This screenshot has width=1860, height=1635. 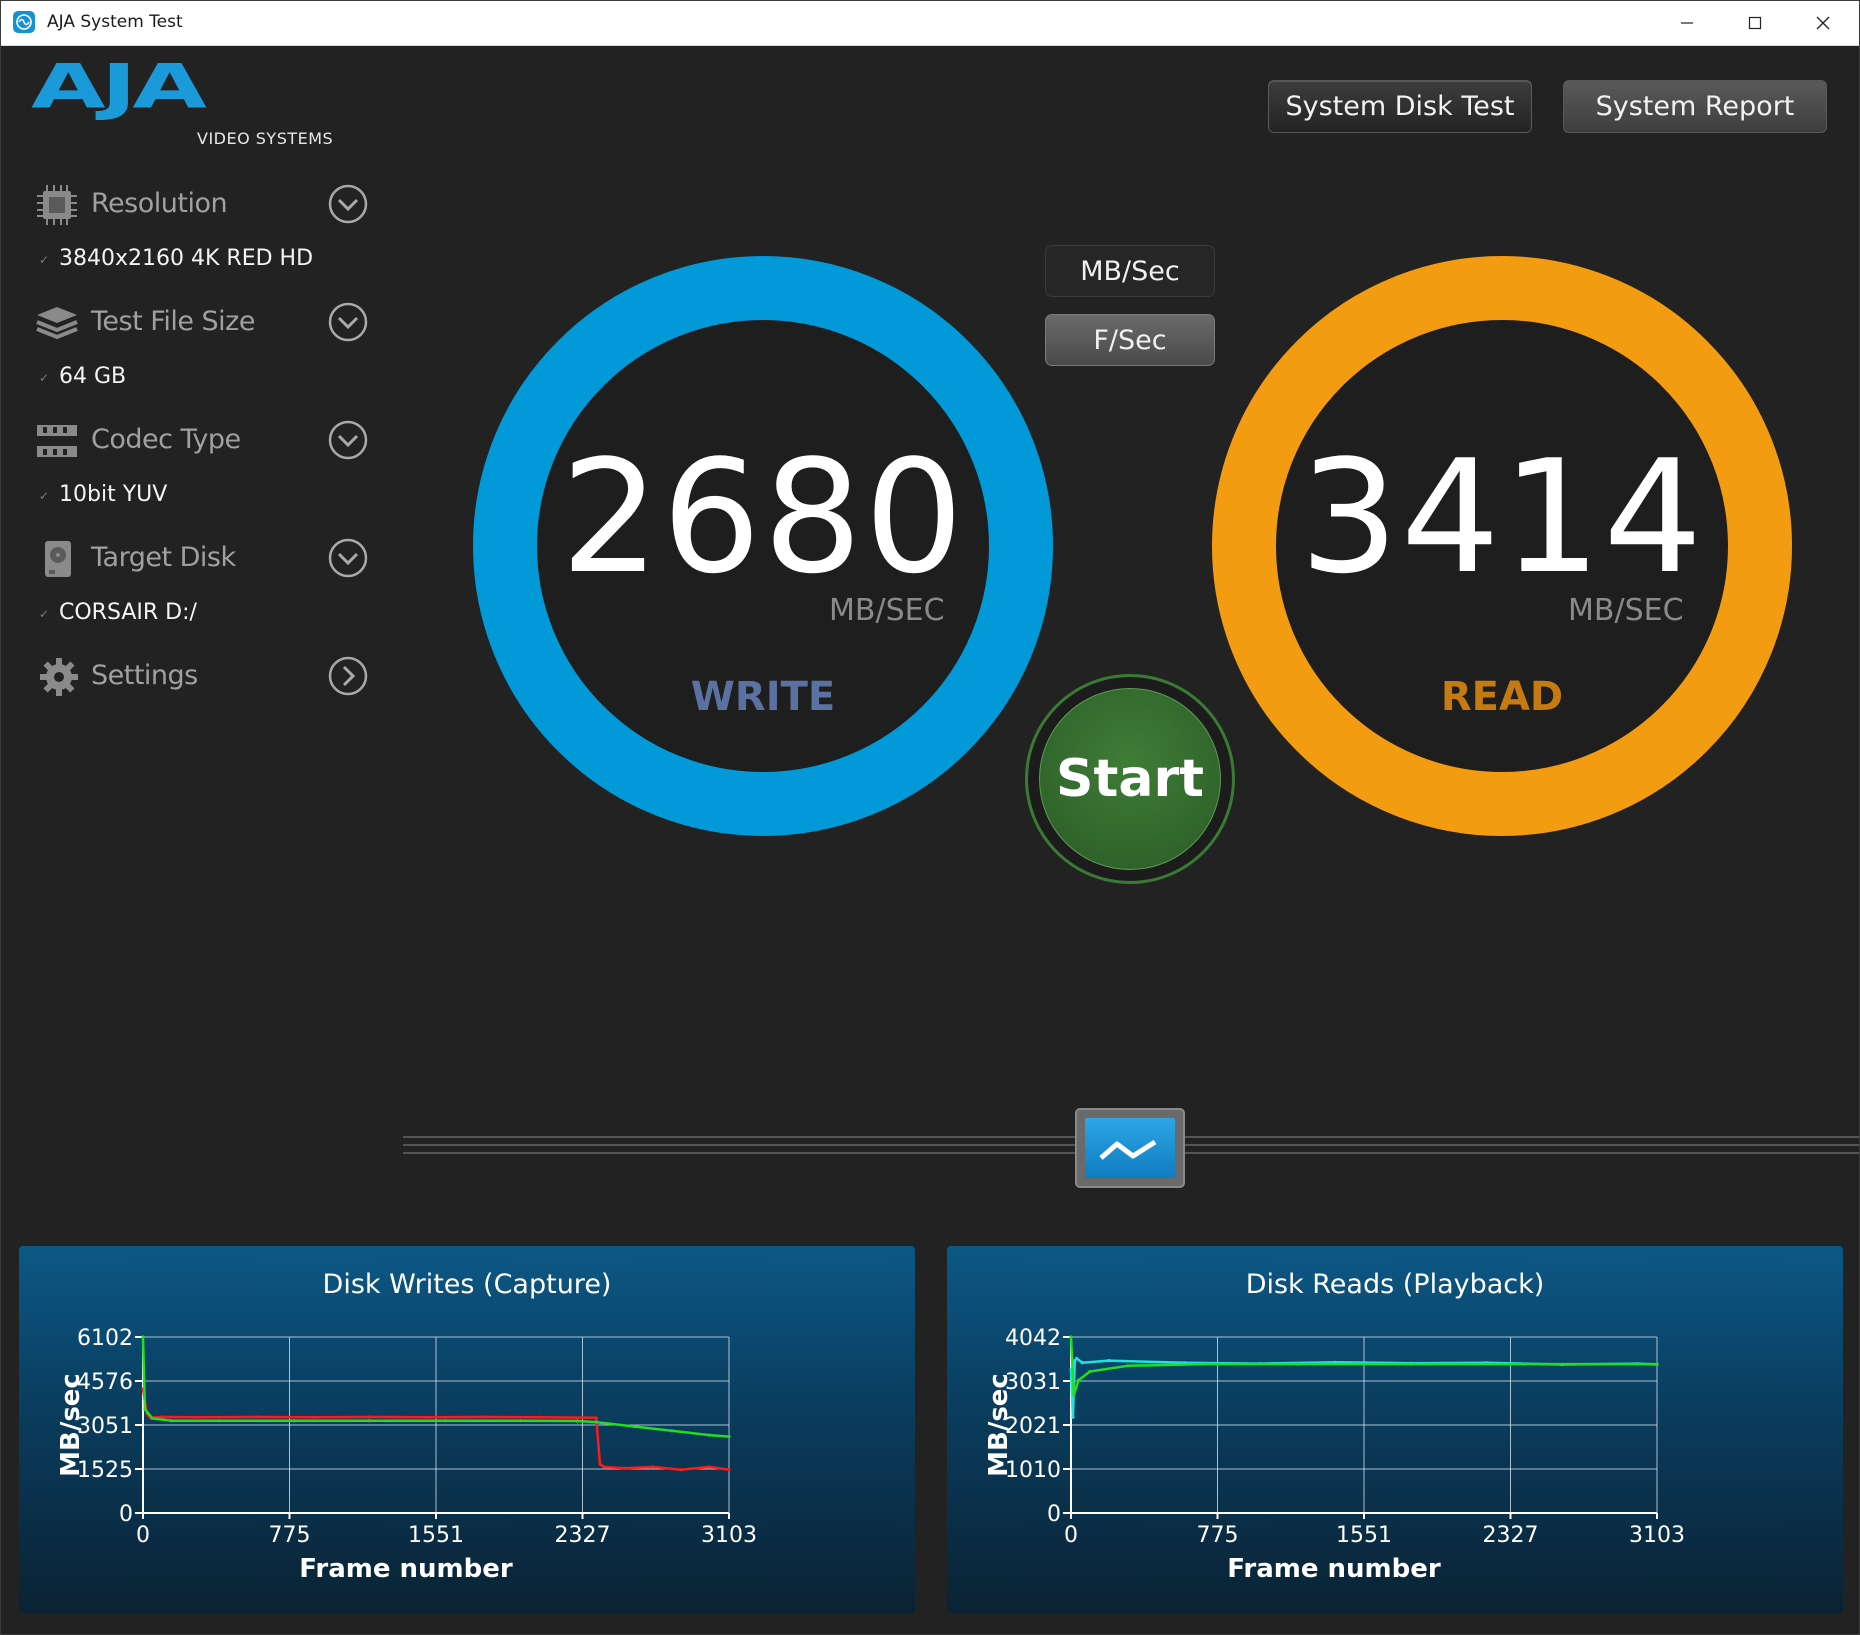 What do you see at coordinates (930, 23) in the screenshot?
I see `title-bar: AJA System Test` at bounding box center [930, 23].